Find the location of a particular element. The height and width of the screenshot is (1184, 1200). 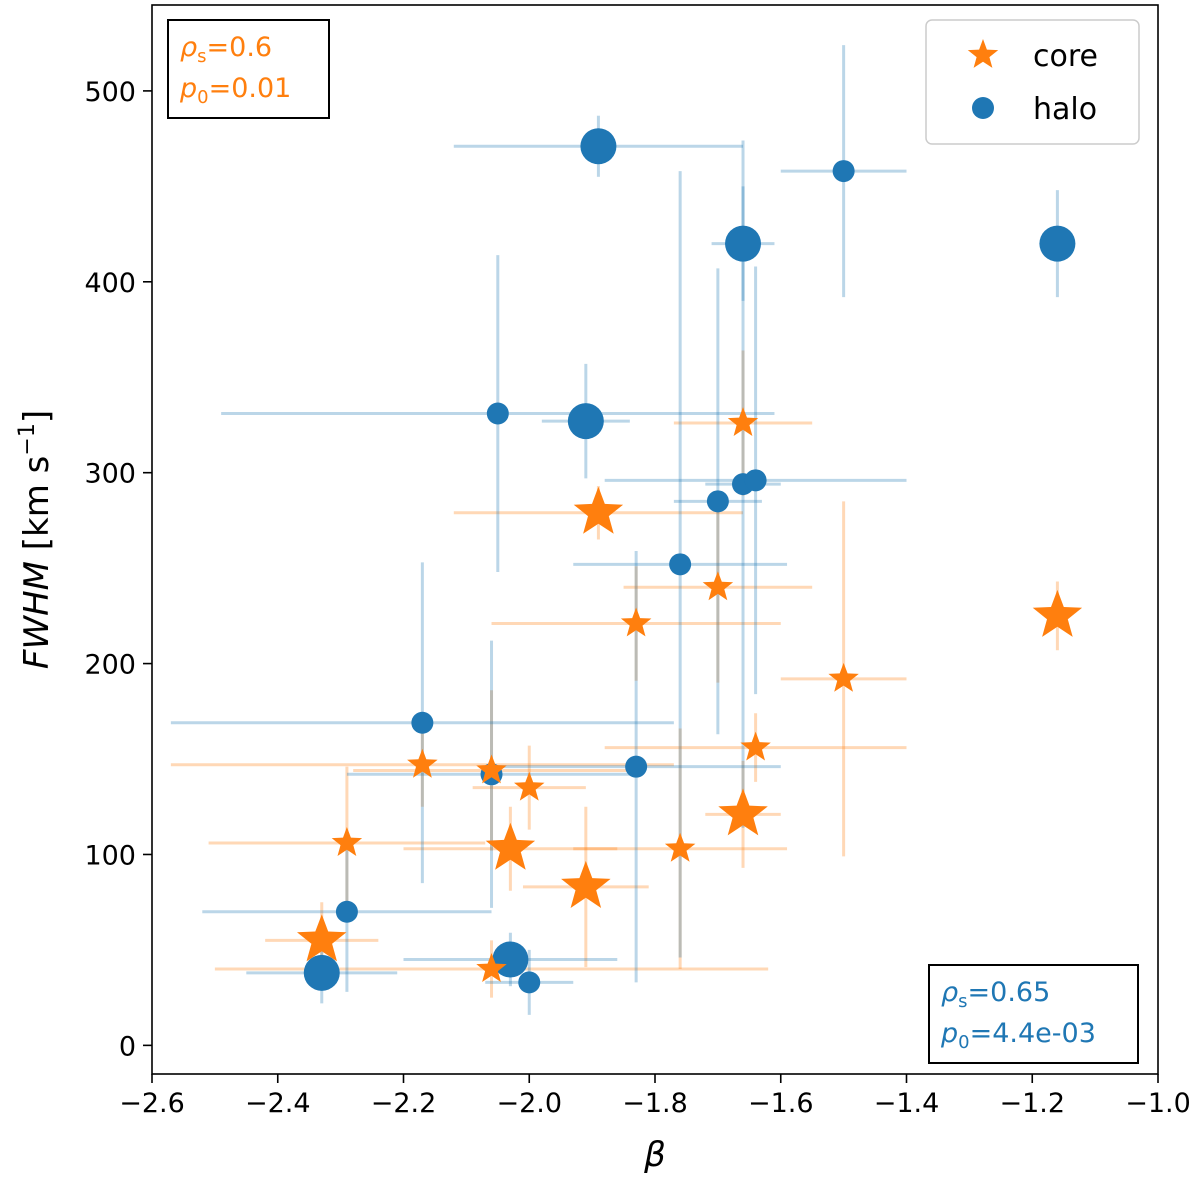

core-stats-box: ρs=0.6 p0=0.01 is located at coordinates (248, 69).